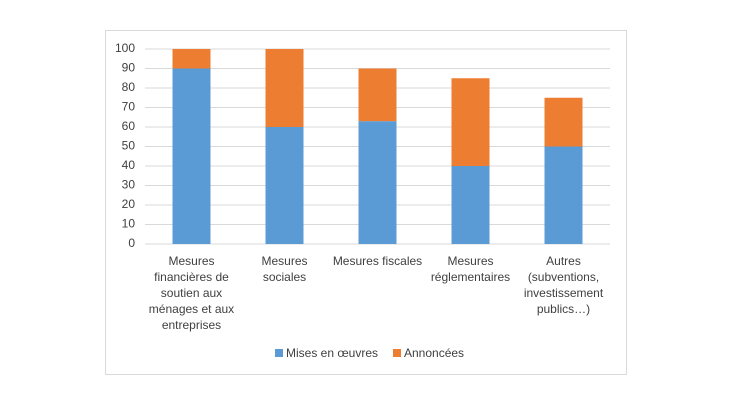  What do you see at coordinates (129, 126) in the screenshot?
I see `y-tick-label: 60` at bounding box center [129, 126].